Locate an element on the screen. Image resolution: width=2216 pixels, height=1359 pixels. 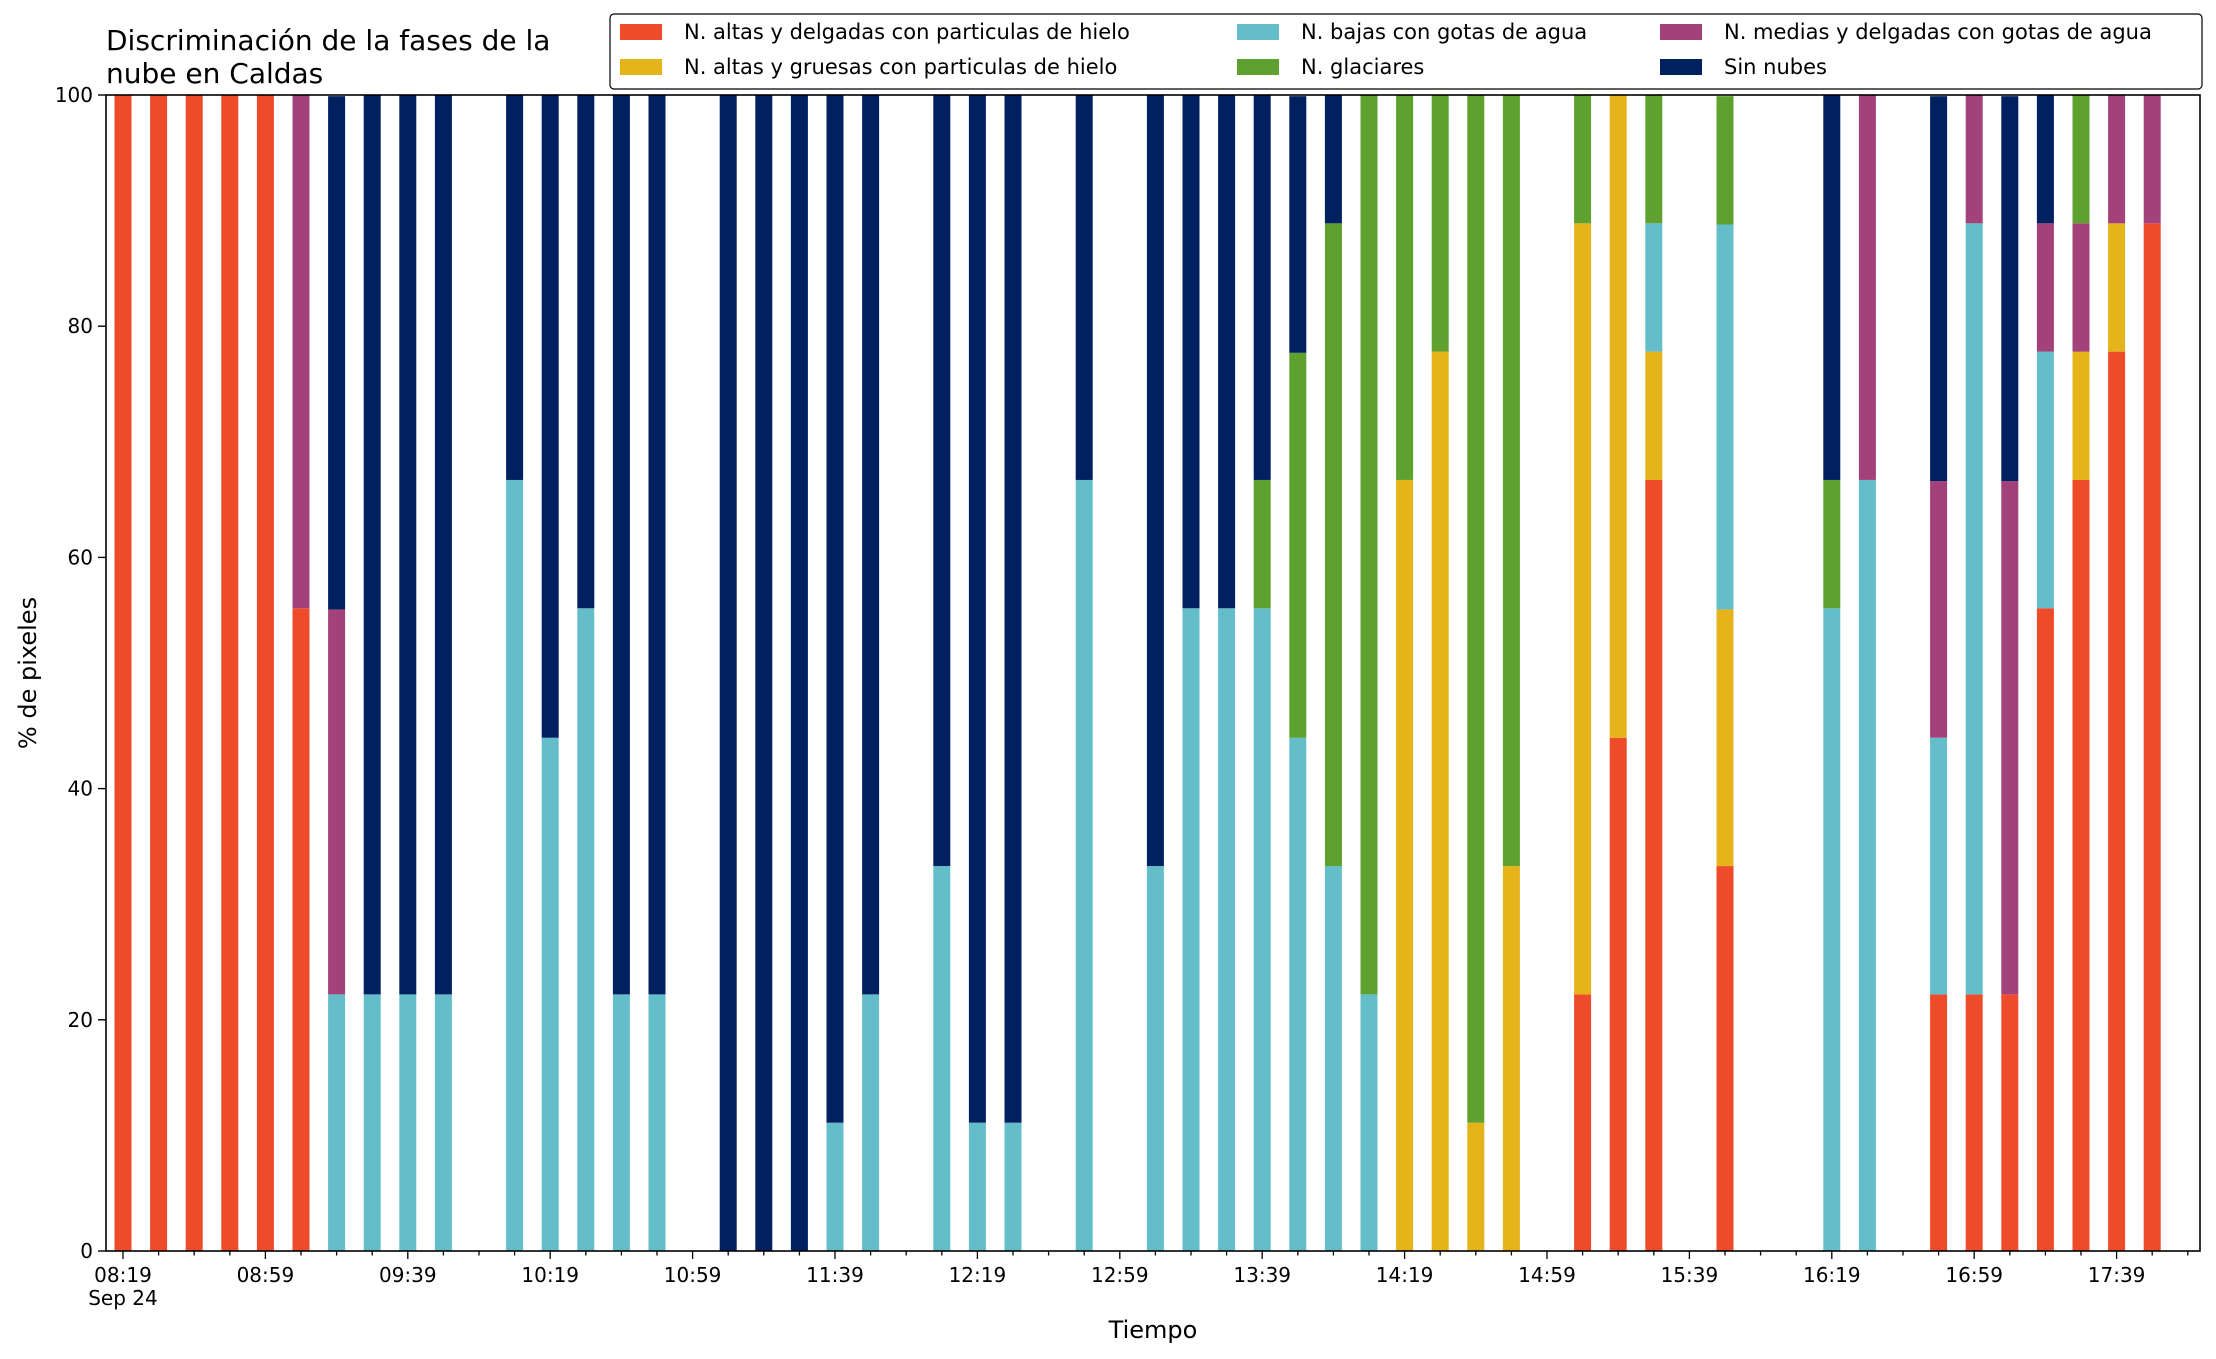
y-tick-label: 60 is located at coordinates (80, 557).